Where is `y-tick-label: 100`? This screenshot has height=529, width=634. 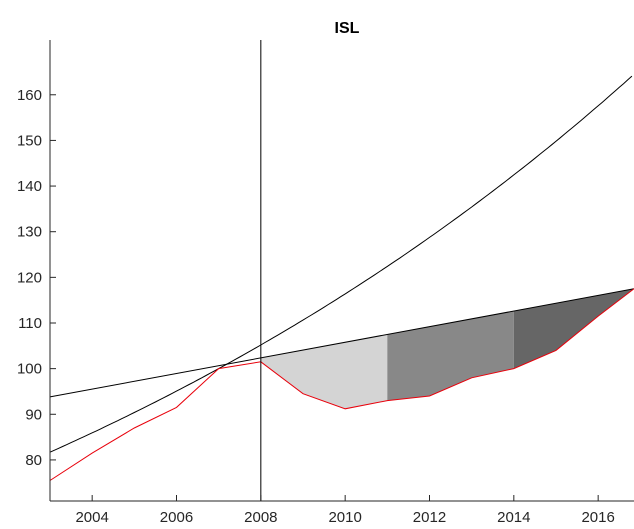
y-tick-label: 100 is located at coordinates (29, 369).